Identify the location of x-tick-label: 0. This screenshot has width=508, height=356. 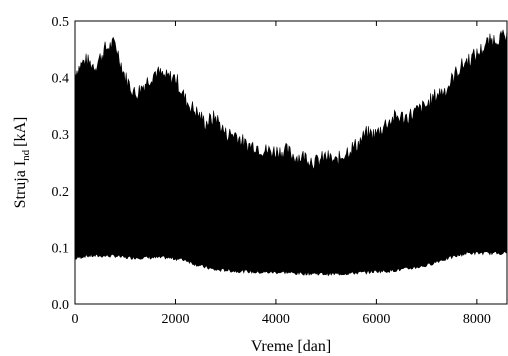
(75, 319).